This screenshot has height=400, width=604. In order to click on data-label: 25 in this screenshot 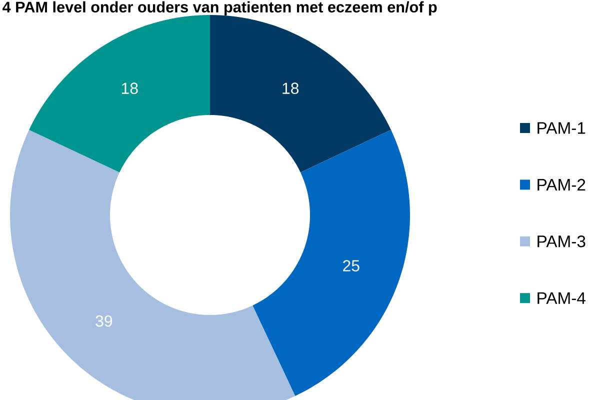, I will do `click(351, 266)`.